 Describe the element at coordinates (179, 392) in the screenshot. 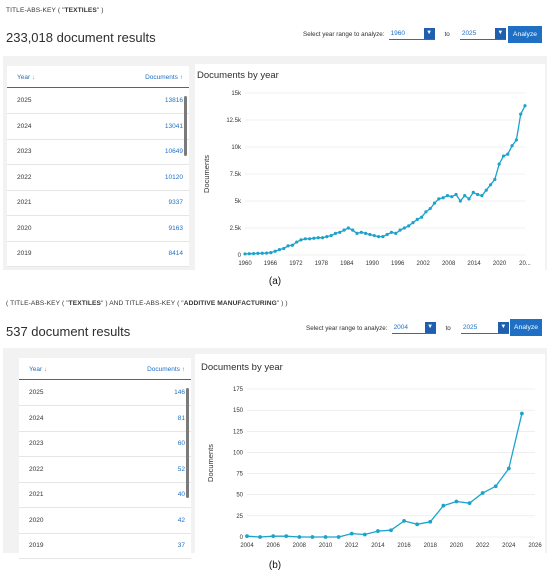

I see `row-documents-link: 146` at that location.